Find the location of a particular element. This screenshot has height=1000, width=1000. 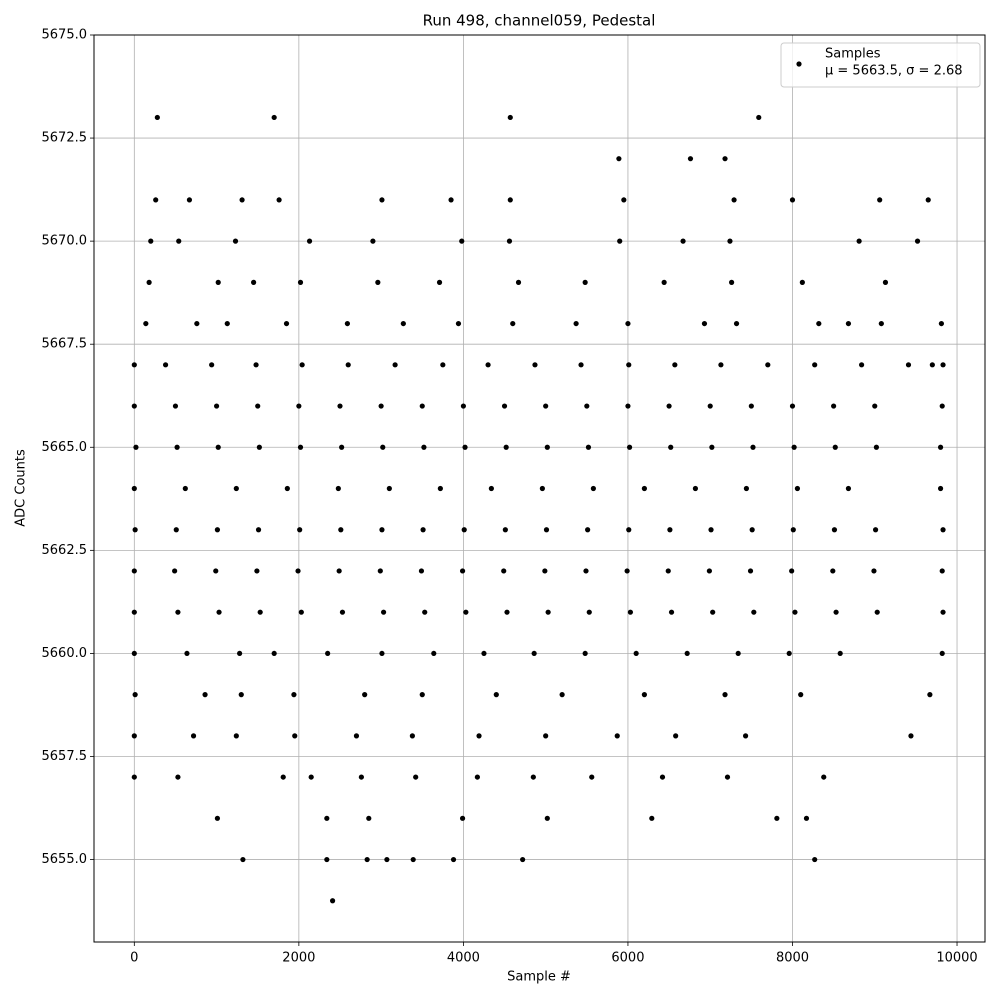

x-tick-label: 0 is located at coordinates (134, 958).